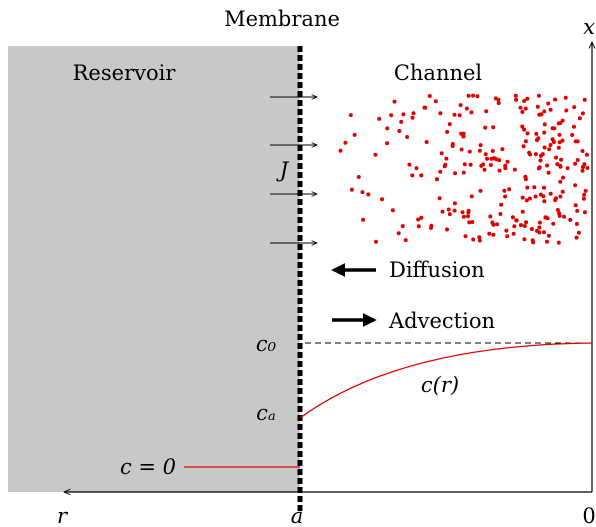 Image resolution: width=596 pixels, height=527 pixels. I want to click on ca-label: cₐ, so click(266, 413).